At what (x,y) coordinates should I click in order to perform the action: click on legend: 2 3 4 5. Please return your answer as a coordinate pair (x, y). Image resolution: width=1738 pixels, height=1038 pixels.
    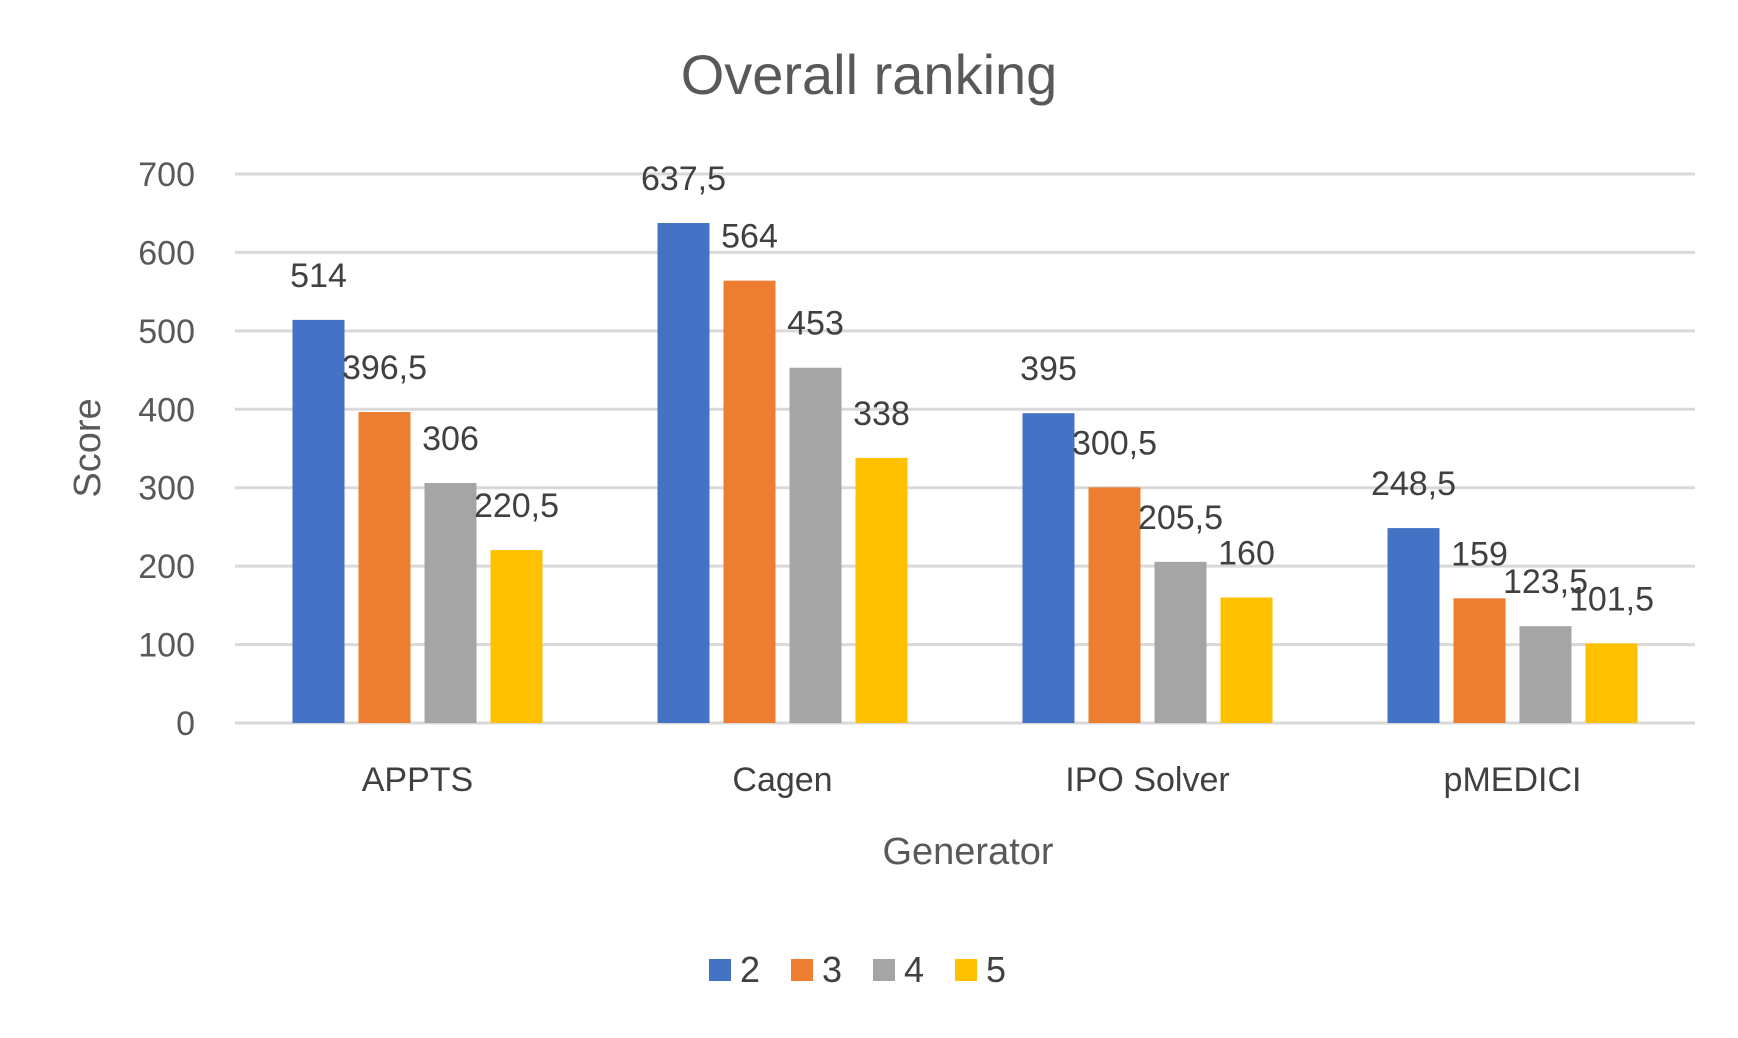
    Looking at the image, I should click on (857, 969).